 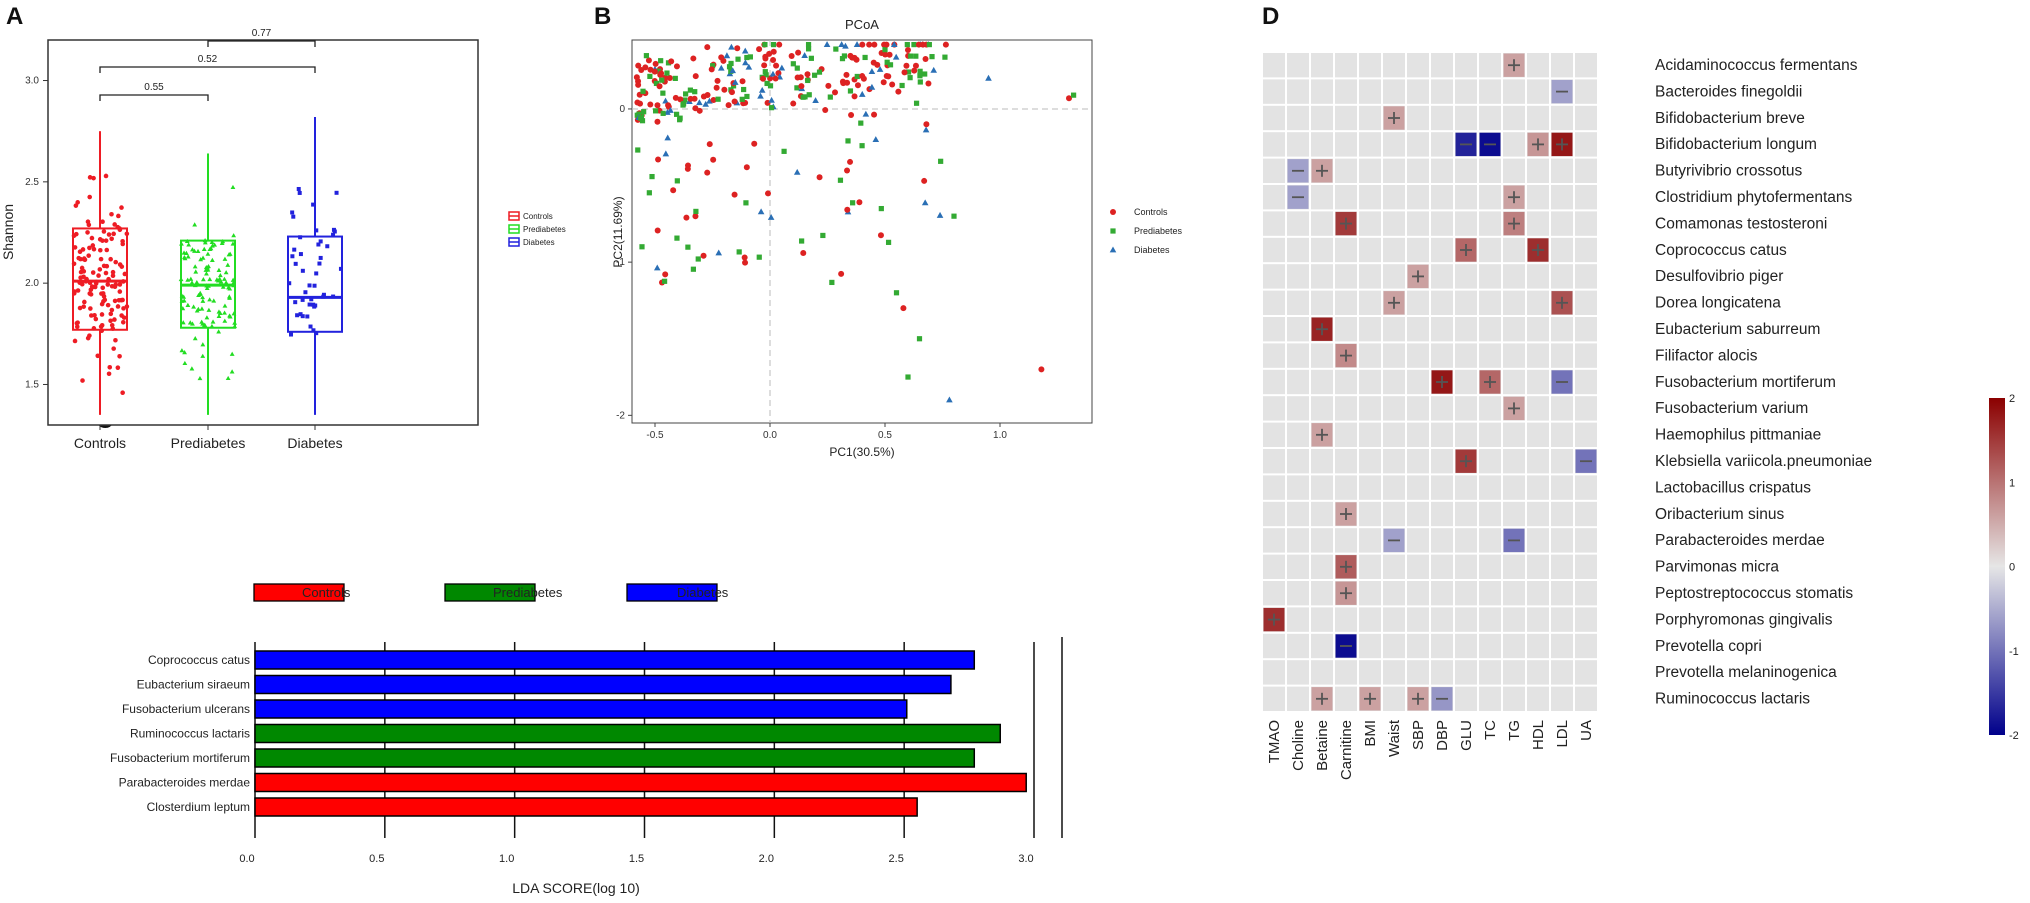 I want to click on panel-d-colorbar: 2 1 0 -1 -2, so click(x=2004, y=567).